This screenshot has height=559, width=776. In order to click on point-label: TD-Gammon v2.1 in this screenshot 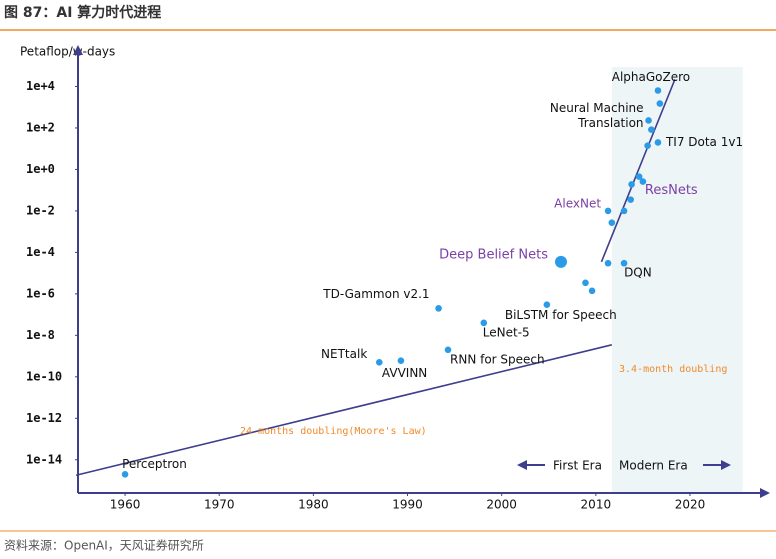, I will do `click(375, 294)`.